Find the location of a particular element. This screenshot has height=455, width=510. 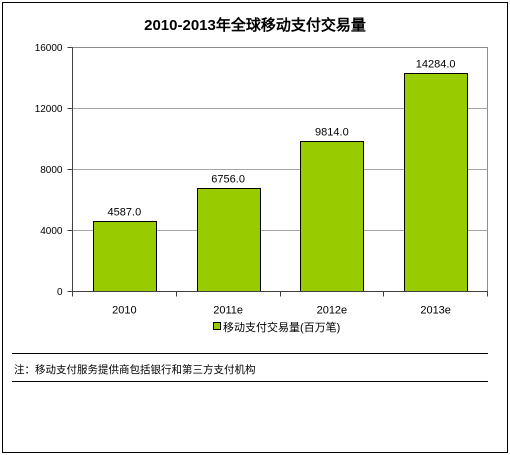

x-tick-label: 2012e is located at coordinates (332, 311).